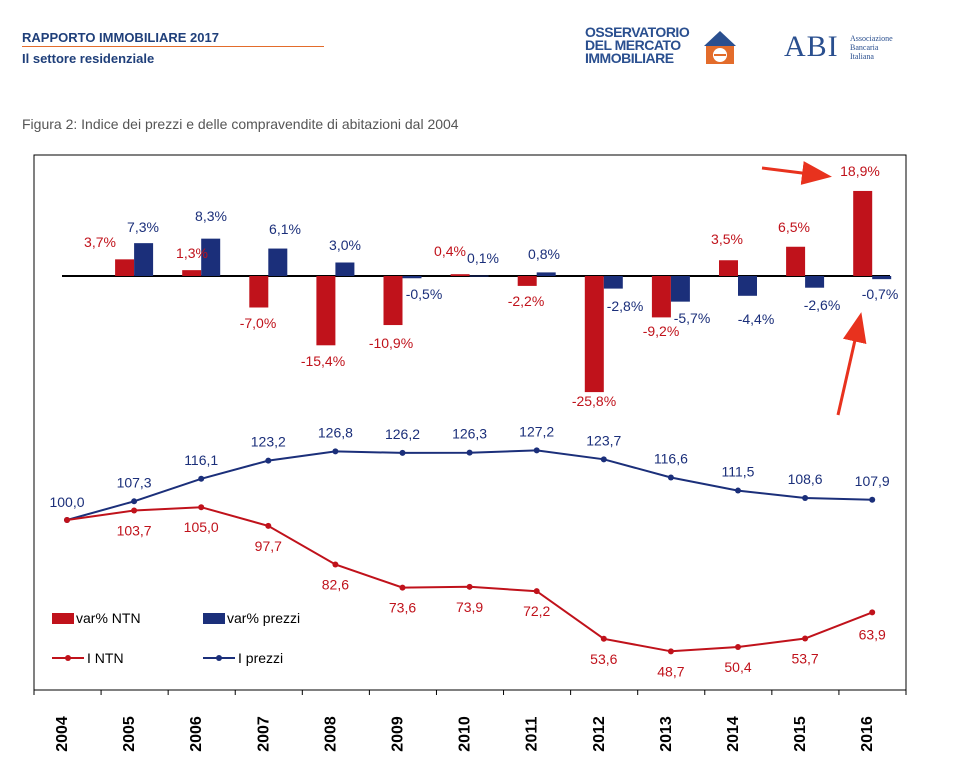 The height and width of the screenshot is (783, 959). I want to click on point-ntn-2004, so click(67, 520).